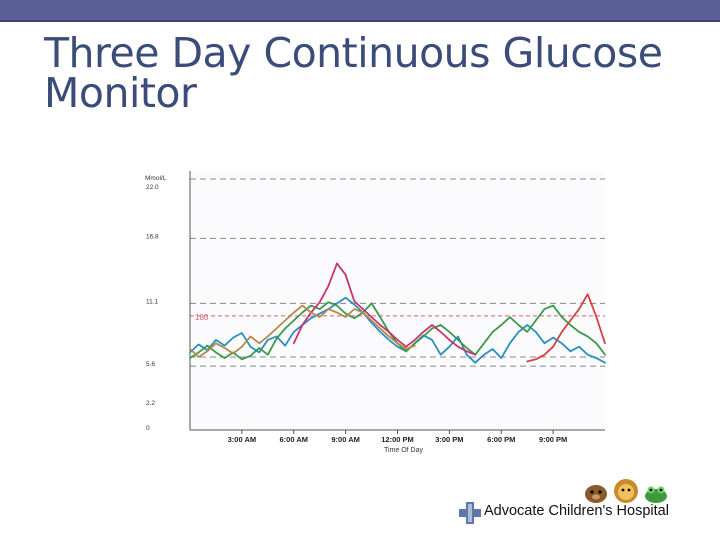 The image size is (720, 540). I want to click on x-tick-label-6: 9:00 PM, so click(553, 439).